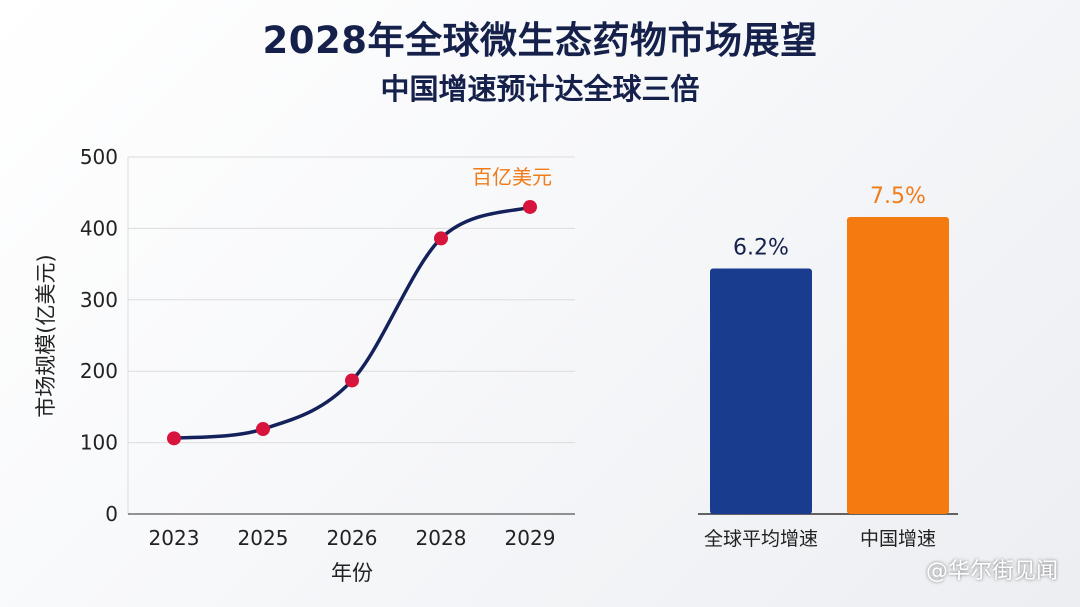 The image size is (1080, 607). I want to click on bar-chart: 6.2% 全球平均增速 7.5% 中国增速, so click(828, 367).